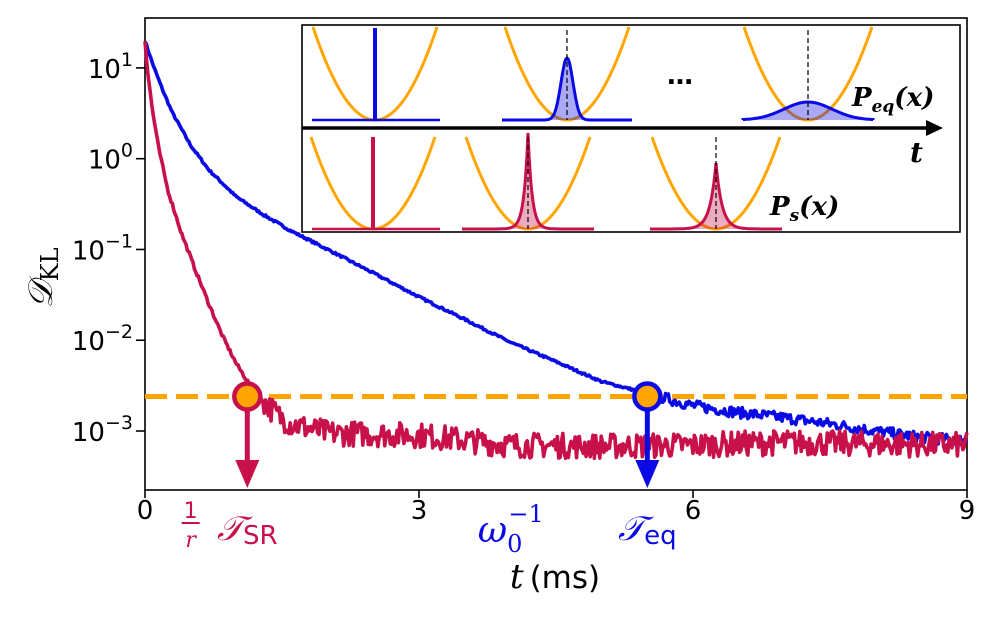  I want to click on marker-label-reset: 𝒯SR, so click(247, 530).